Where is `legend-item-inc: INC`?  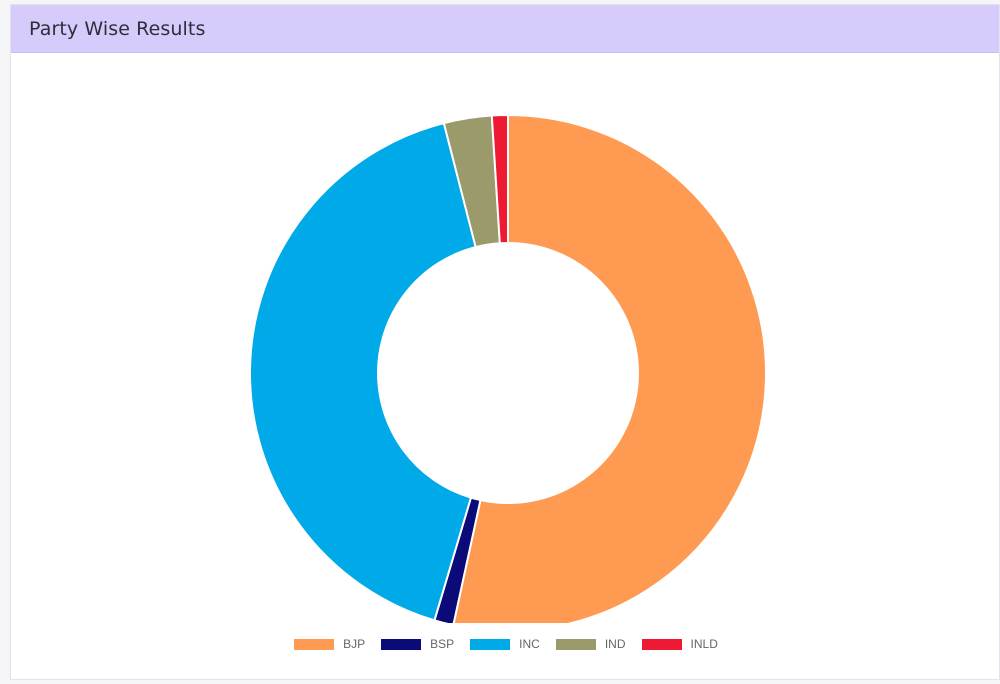
legend-item-inc: INC is located at coordinates (505, 644).